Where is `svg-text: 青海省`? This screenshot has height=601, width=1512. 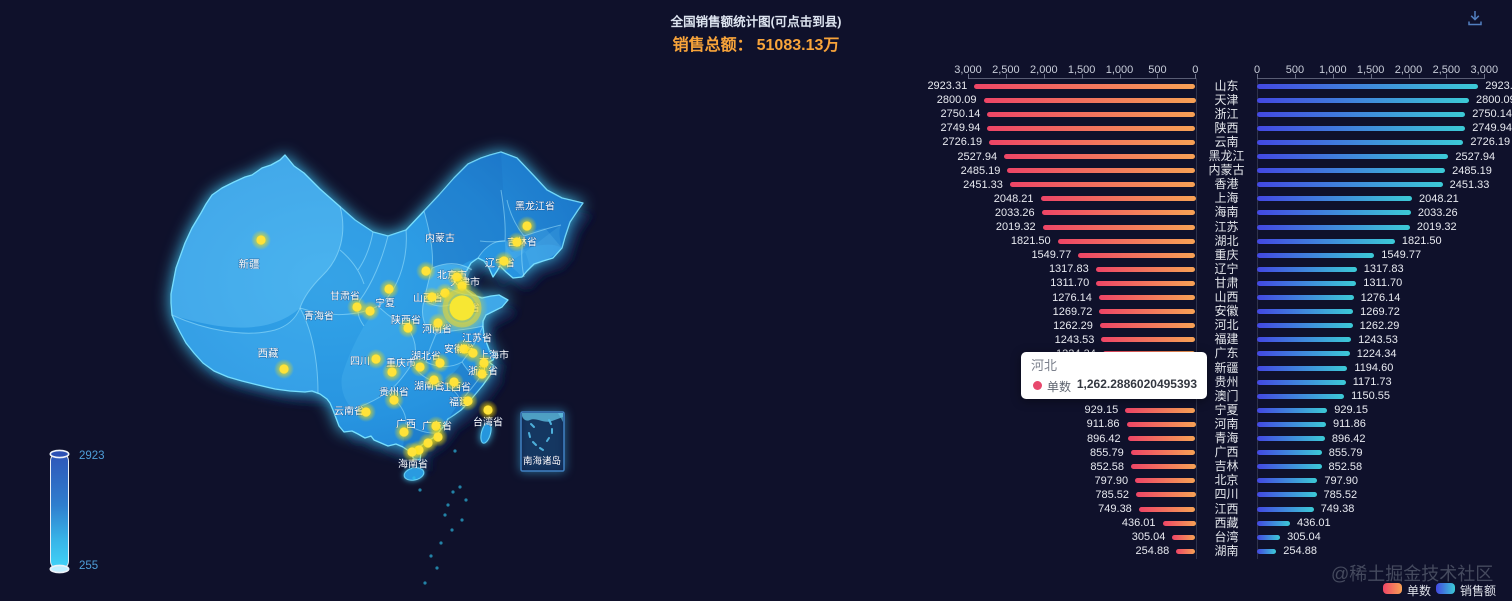 svg-text: 青海省 is located at coordinates (319, 316).